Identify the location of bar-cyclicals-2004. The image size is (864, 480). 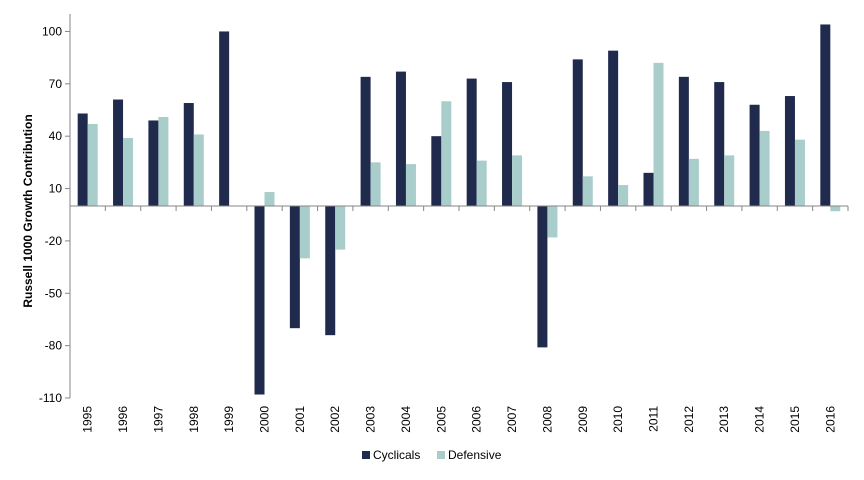
(400, 138).